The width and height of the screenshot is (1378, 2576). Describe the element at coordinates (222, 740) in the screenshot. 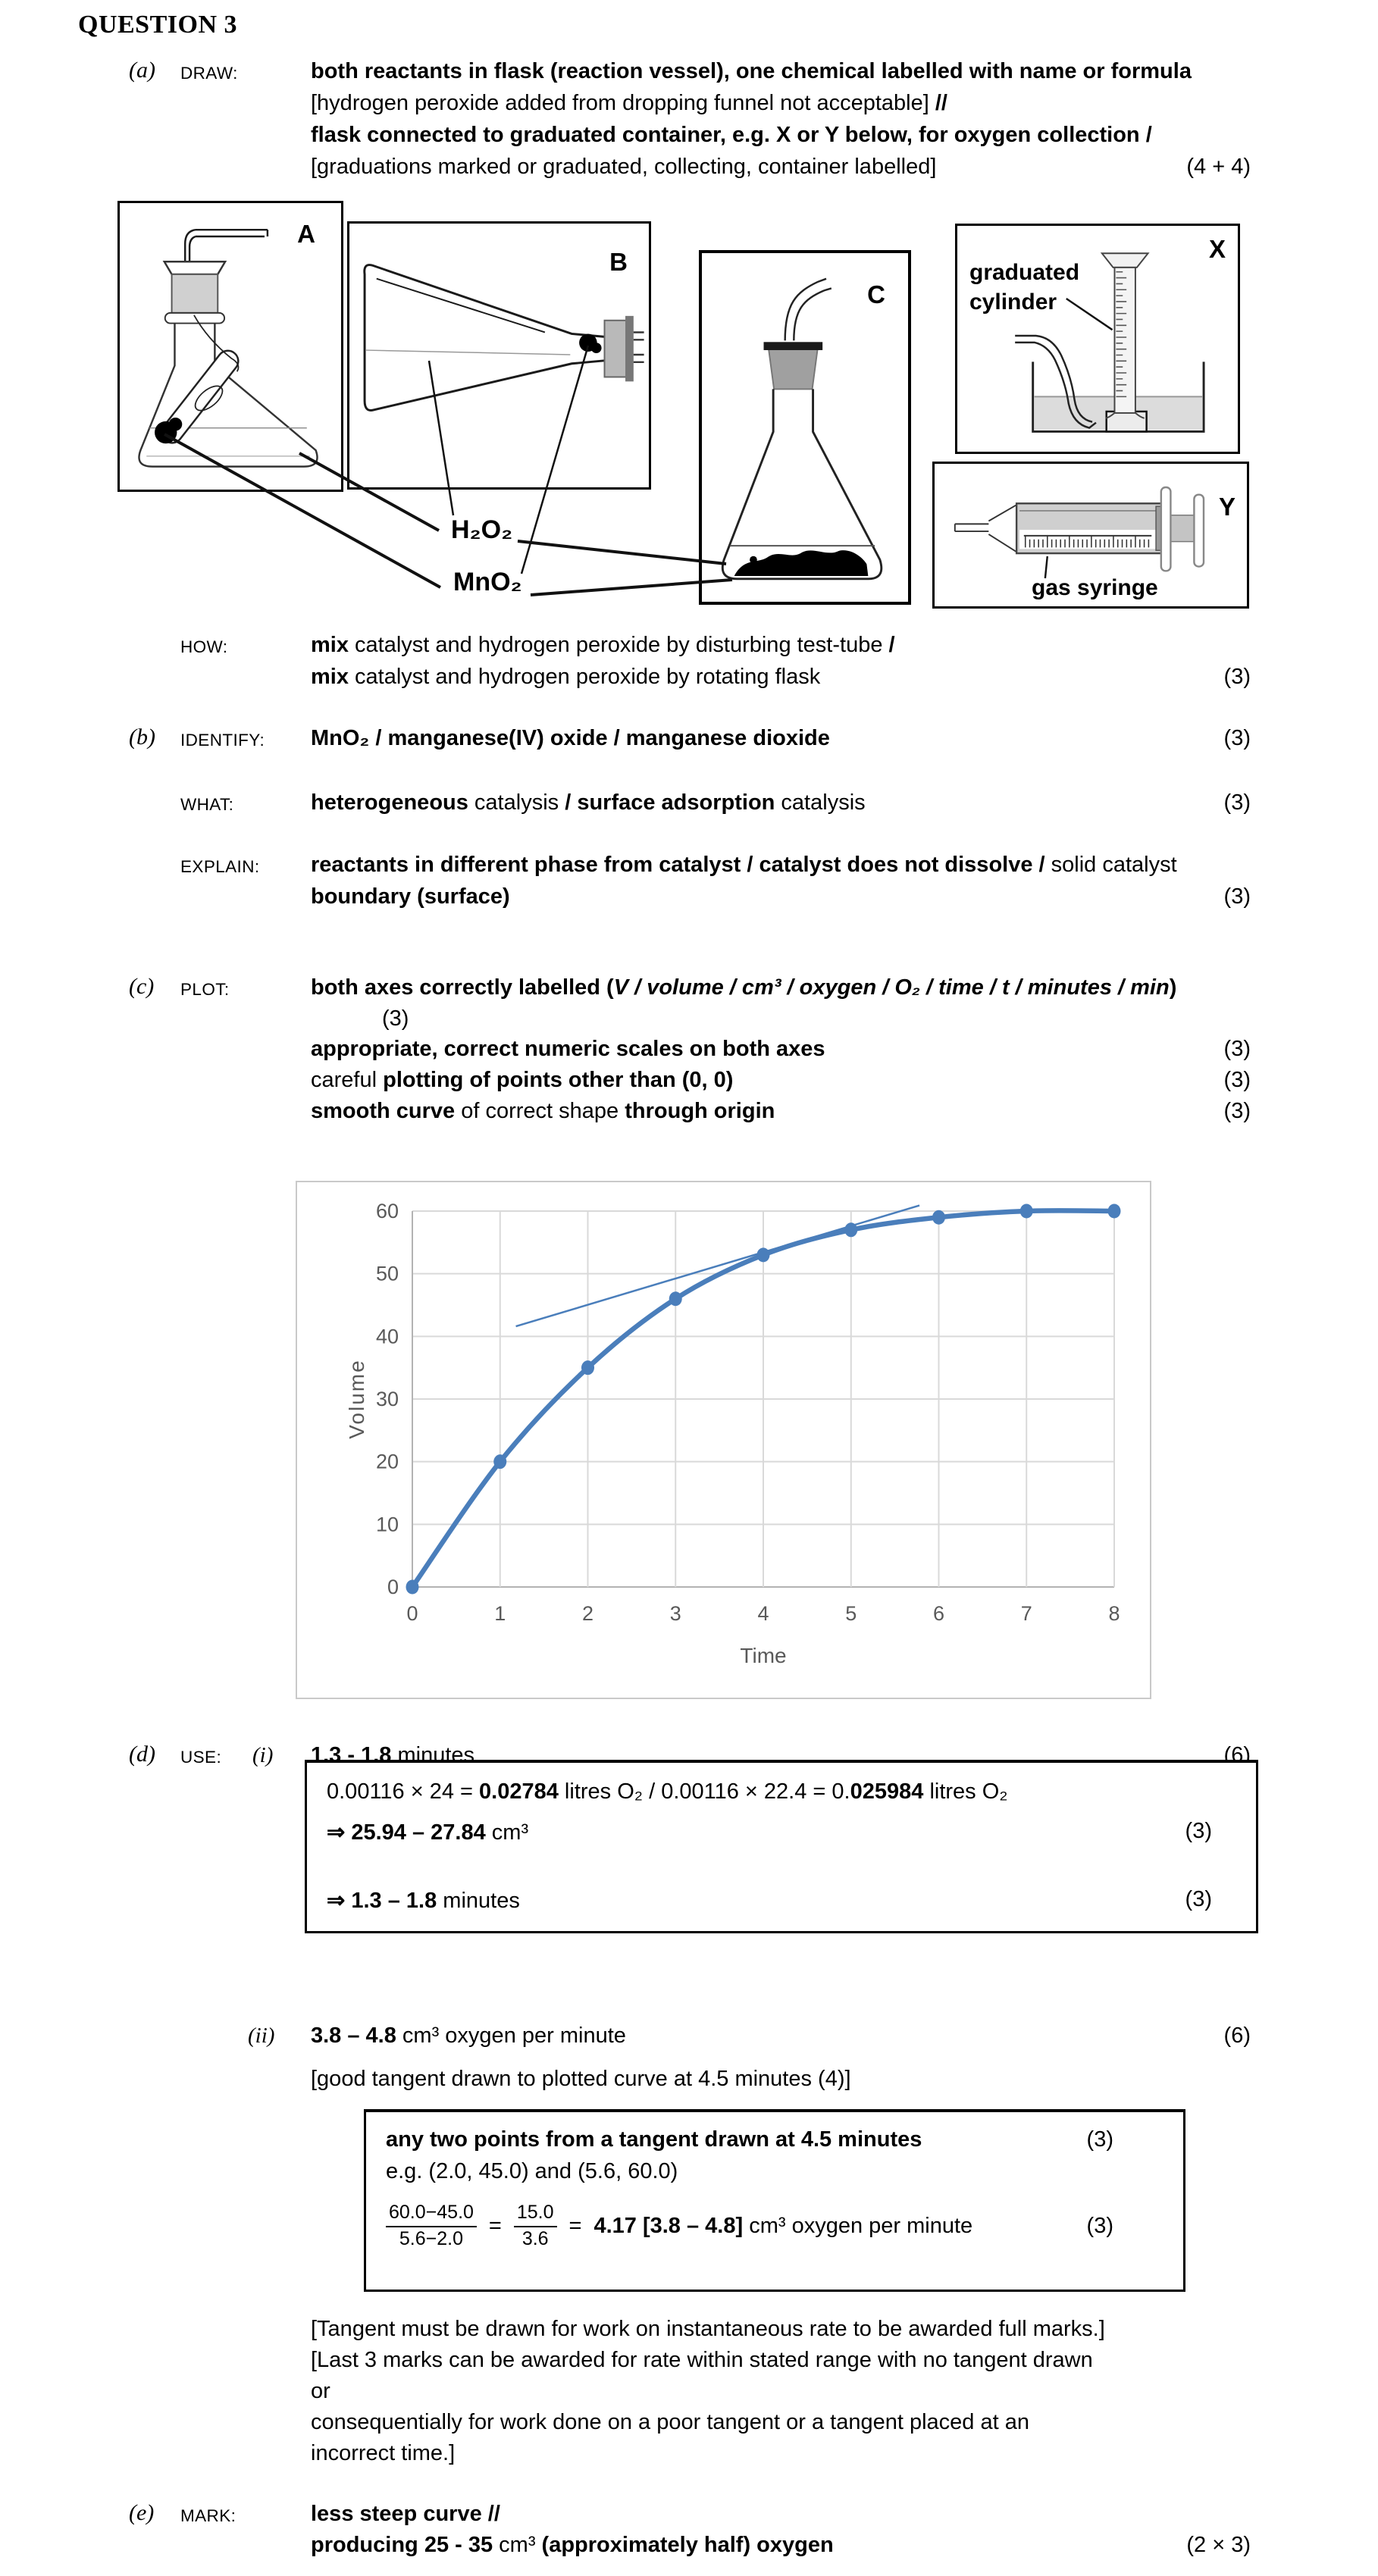

I see `section-tag-identify: IDENTIFY:` at that location.